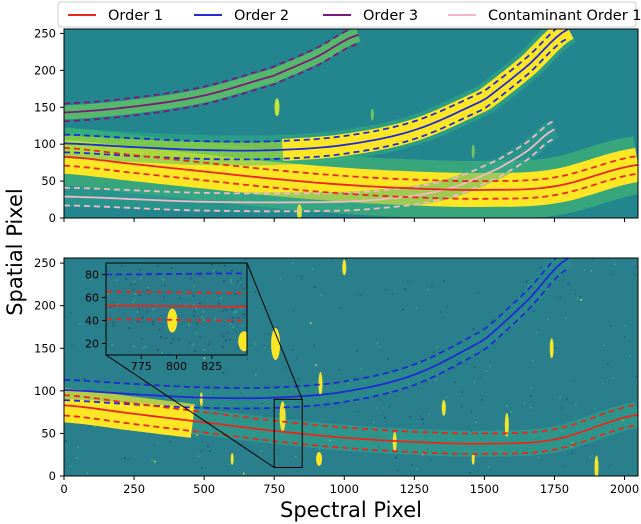 The width and height of the screenshot is (641, 524). Describe the element at coordinates (276, 344) in the screenshot. I see `bottom-feature-main` at that location.